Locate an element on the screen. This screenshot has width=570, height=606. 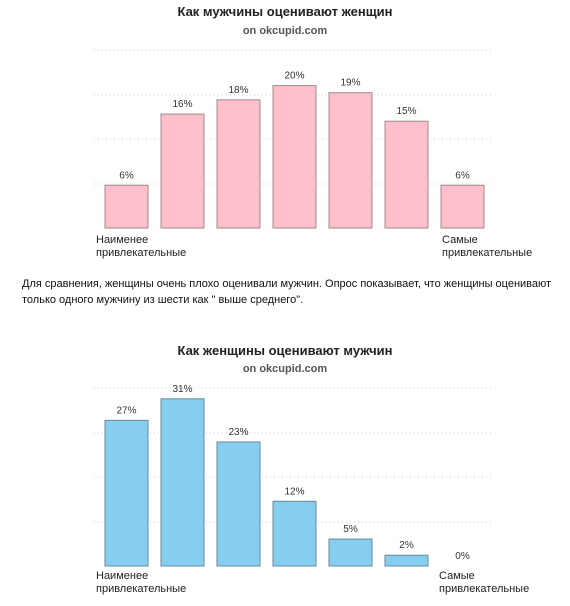
bar-7-label: 6% is located at coordinates (462, 175).